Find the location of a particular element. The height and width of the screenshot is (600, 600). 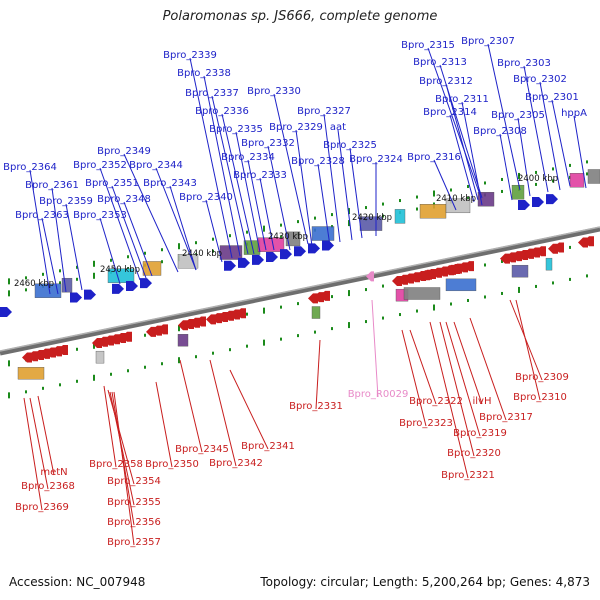

forward-gene-label: Bpro_2301 is located at coordinates (552, 97).